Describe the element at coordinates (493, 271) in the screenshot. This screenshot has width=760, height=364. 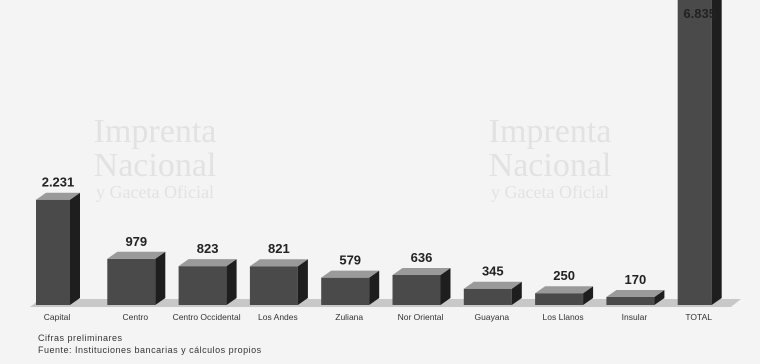
I see `value-label-guayana: 345` at that location.